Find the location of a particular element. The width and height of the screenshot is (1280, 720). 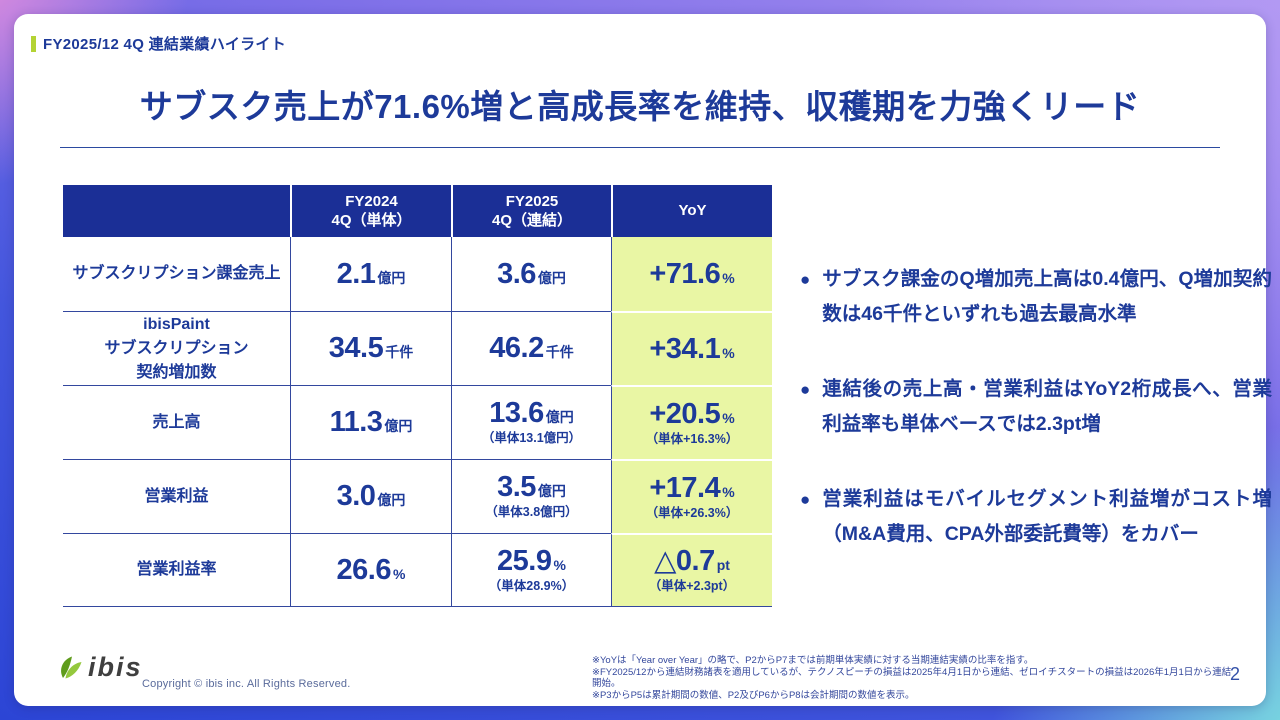

cell-subtext: （単体13.1億円） is located at coordinates (531, 438).